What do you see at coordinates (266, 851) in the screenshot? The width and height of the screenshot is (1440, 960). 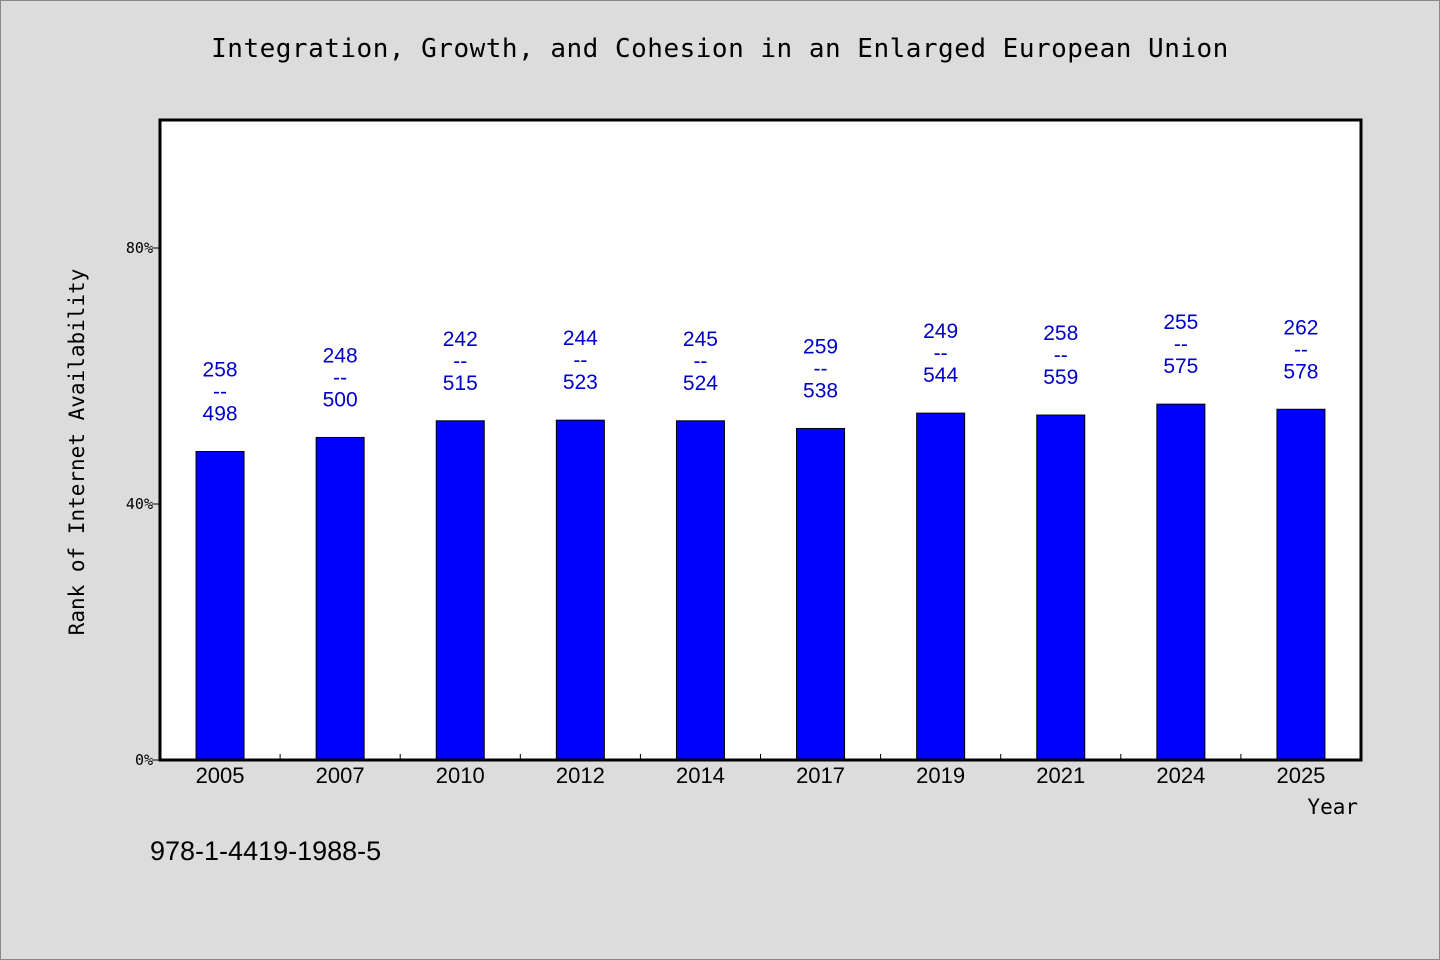 I see `isbn-text: 978-1-4419-1988-5` at bounding box center [266, 851].